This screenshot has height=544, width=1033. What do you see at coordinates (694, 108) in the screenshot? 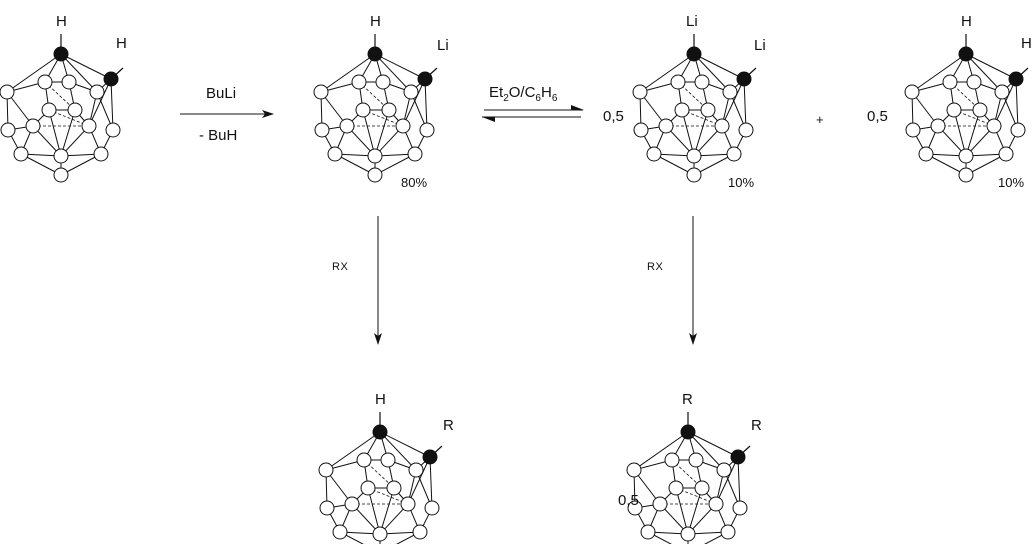
I see `icosahedral-cage` at bounding box center [694, 108].